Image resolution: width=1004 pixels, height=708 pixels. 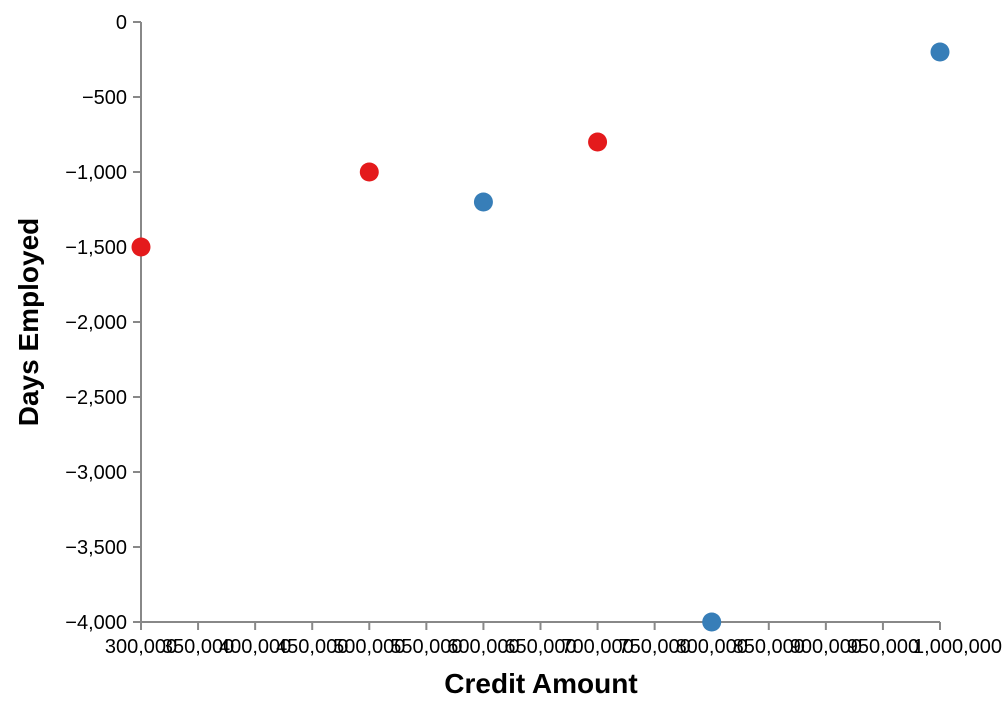 What do you see at coordinates (769, 647) in the screenshot?
I see `x-tick-label: 850,000` at bounding box center [769, 647].